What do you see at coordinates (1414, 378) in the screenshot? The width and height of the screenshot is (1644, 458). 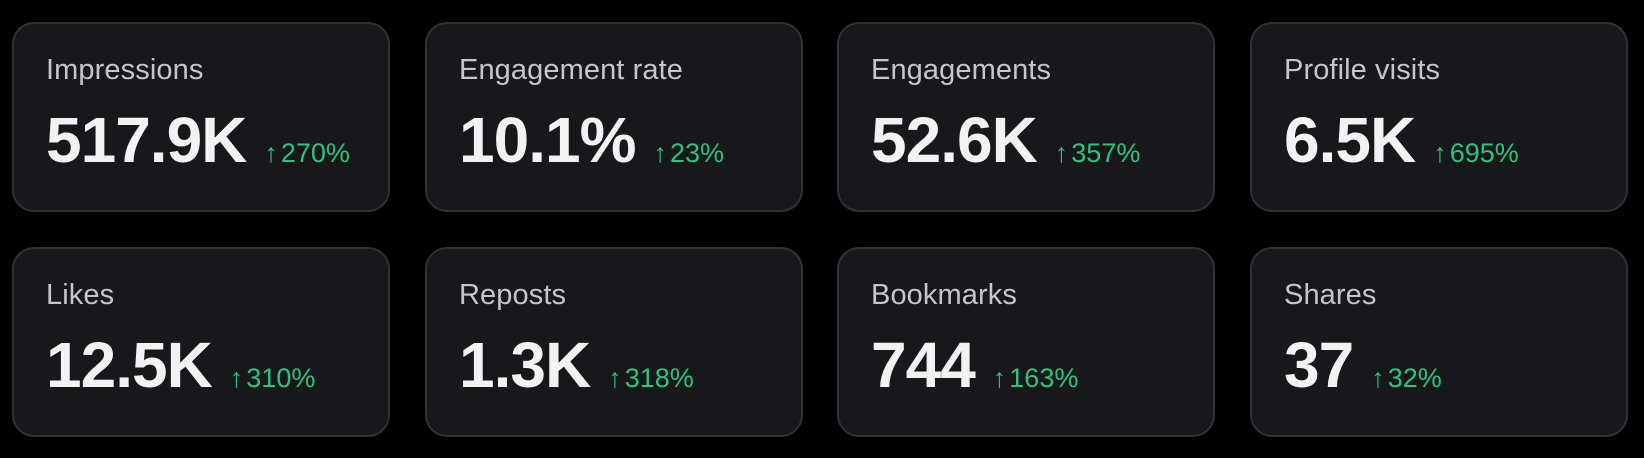 I see `metric-change-percent: 32%` at bounding box center [1414, 378].